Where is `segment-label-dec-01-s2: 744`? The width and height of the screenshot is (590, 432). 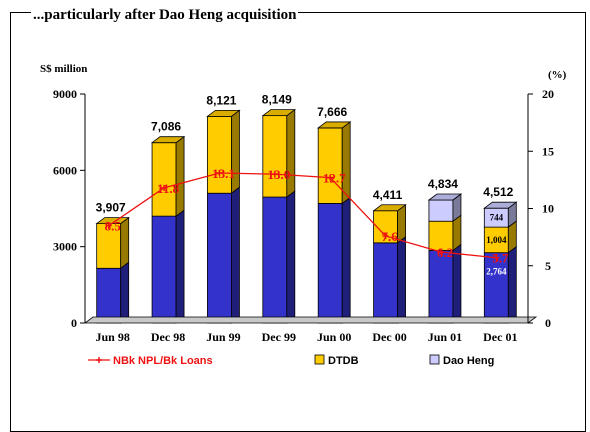 segment-label-dec-01-s2: 744 is located at coordinates (497, 218).